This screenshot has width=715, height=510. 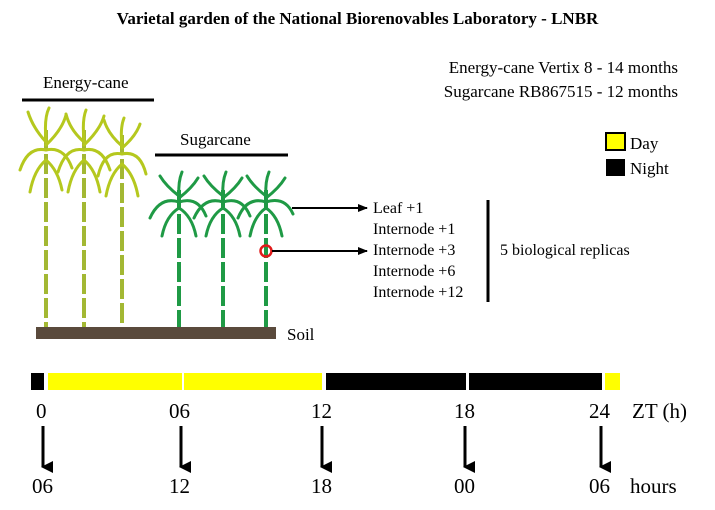 I want to click on sample-internode-6: Internode +6, so click(x=414, y=271).